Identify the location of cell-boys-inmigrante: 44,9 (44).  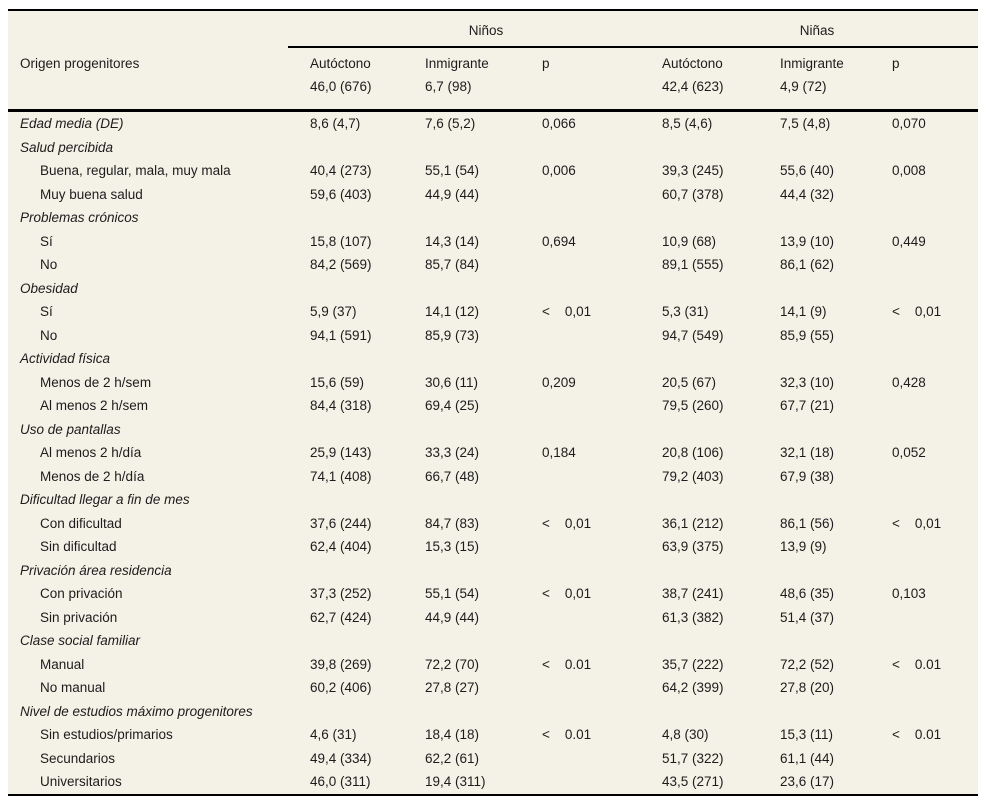
(452, 617).